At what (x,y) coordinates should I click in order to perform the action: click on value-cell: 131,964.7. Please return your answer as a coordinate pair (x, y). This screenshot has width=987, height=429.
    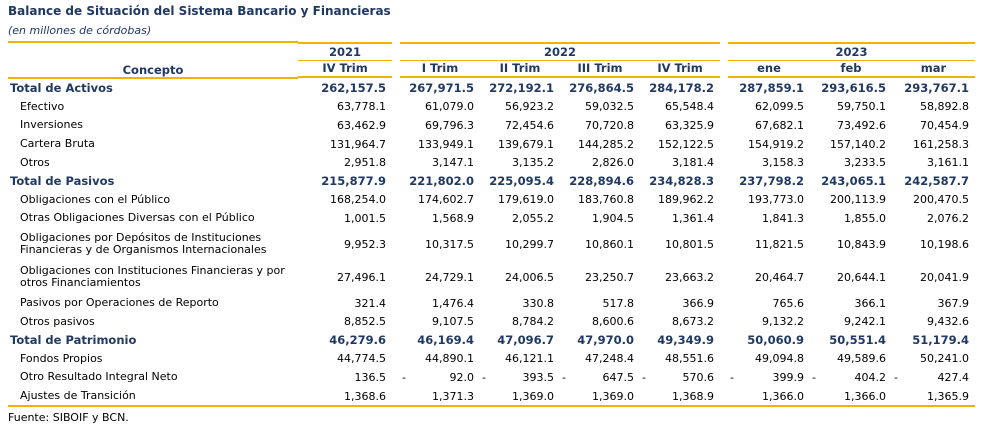
    Looking at the image, I should click on (345, 144).